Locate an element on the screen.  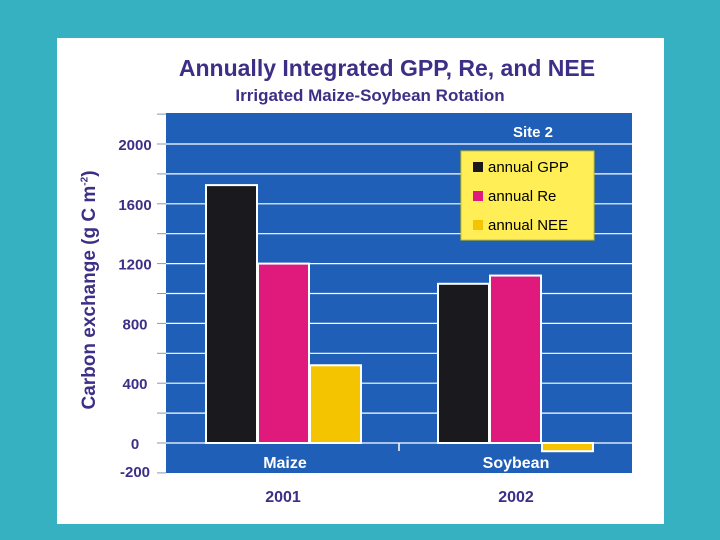
y-tick-label: 2000 is located at coordinates (134, 145).